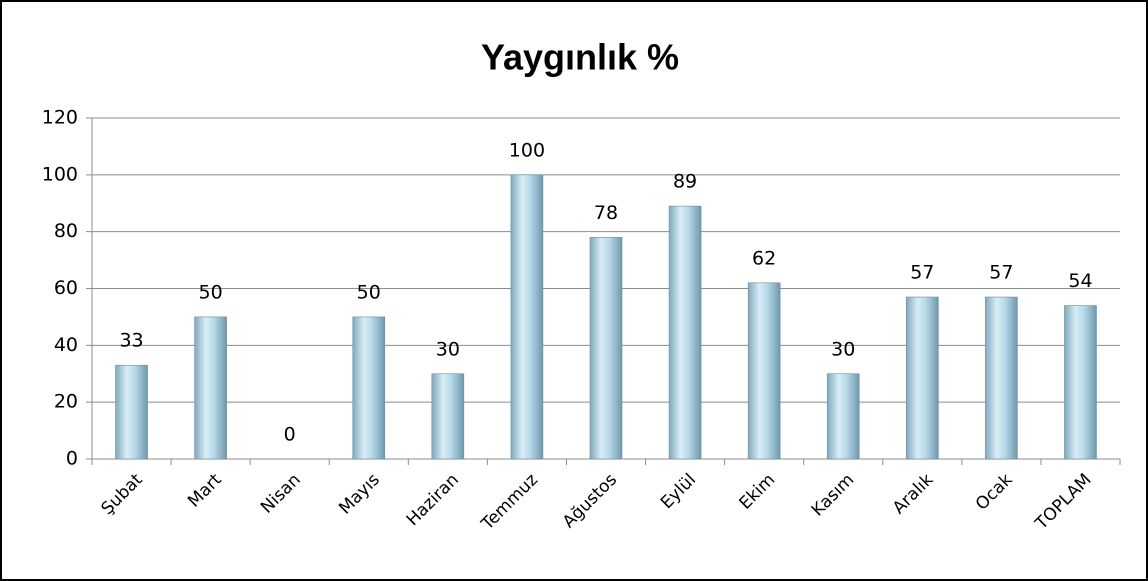 Image resolution: width=1148 pixels, height=581 pixels. I want to click on y-tick-label: 80, so click(66, 231).